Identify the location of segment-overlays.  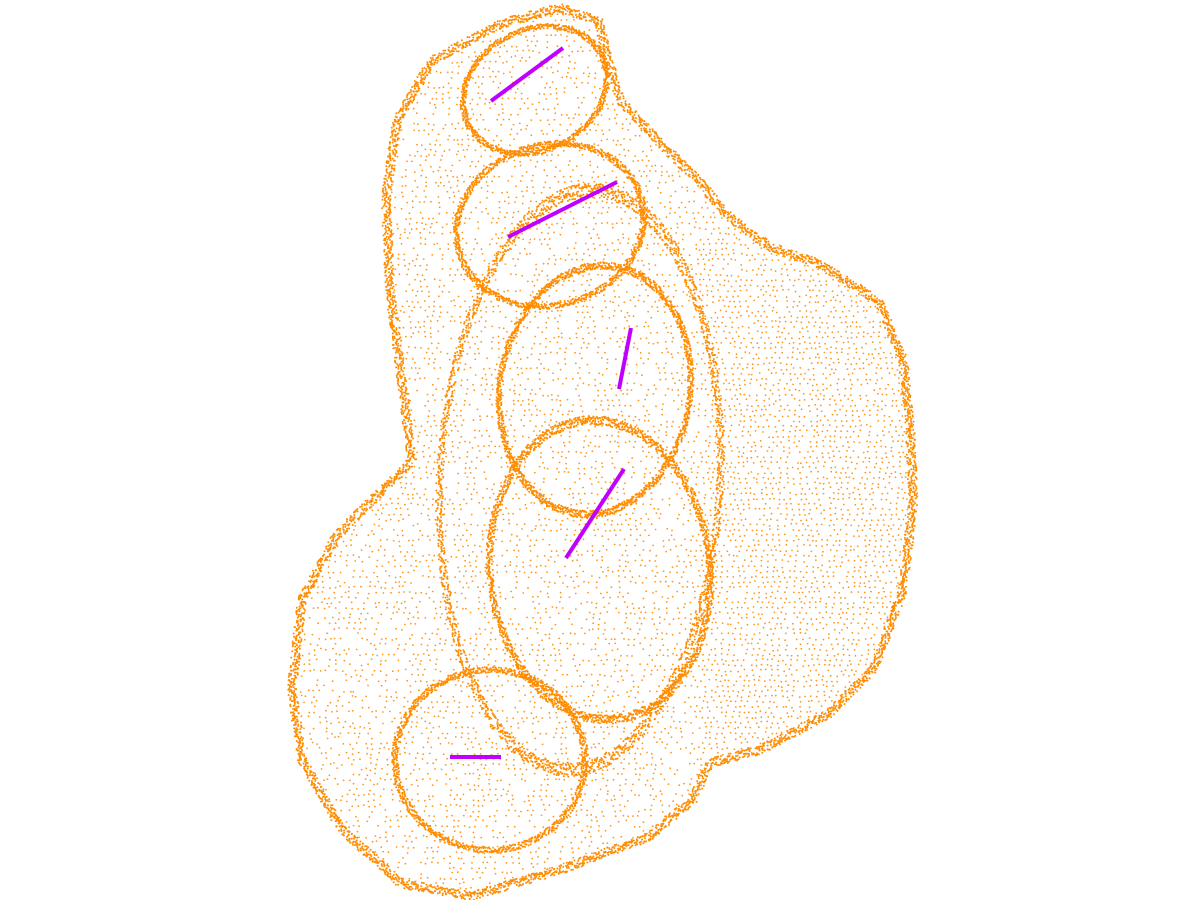
(541, 402).